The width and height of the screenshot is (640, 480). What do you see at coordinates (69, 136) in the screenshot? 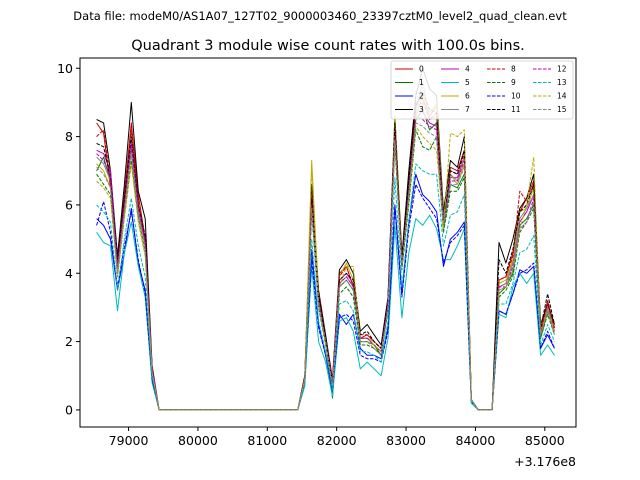
I see `y-tick-label: 8` at bounding box center [69, 136].